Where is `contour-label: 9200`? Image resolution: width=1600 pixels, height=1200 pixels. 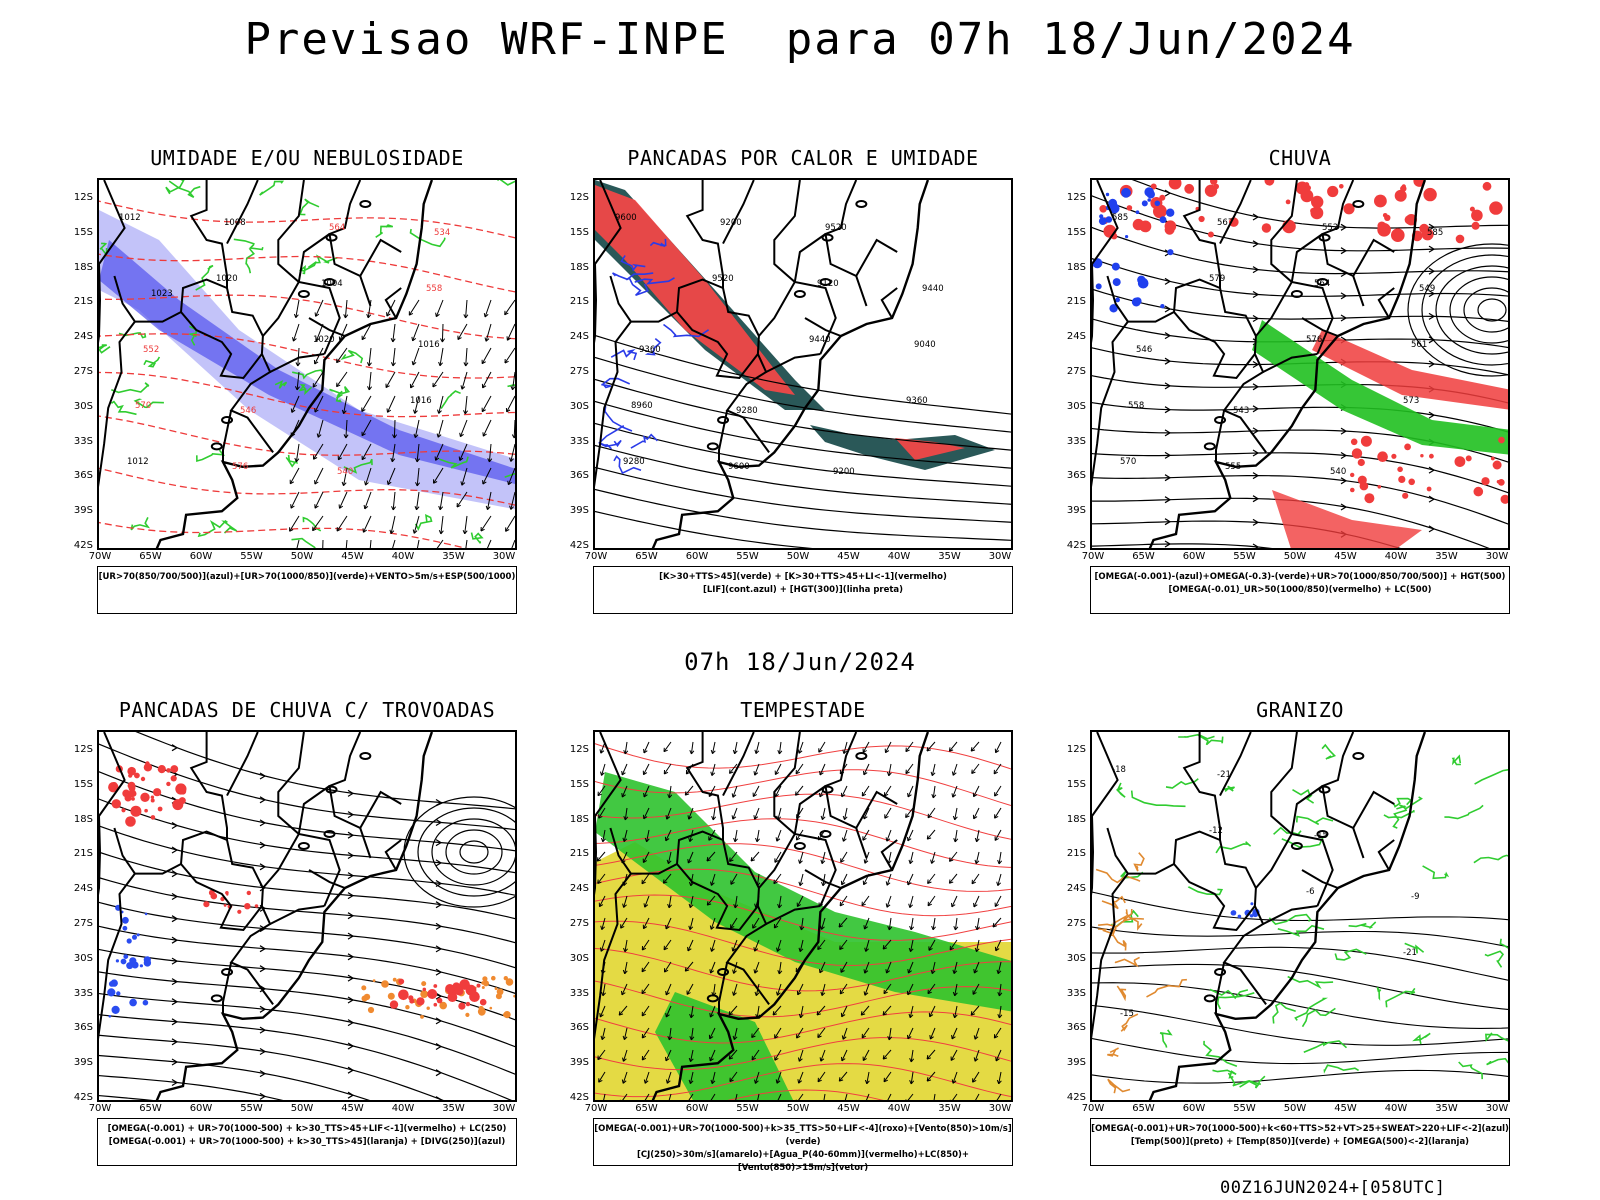 contour-label: 9200 is located at coordinates (731, 223).